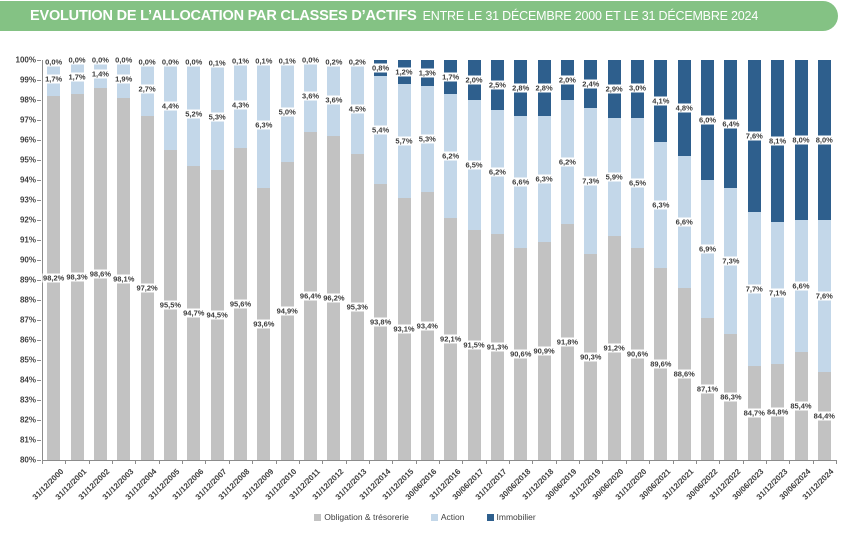  Describe the element at coordinates (544, 88) in the screenshot. I see `data-label-immobilier: 2,8%` at that location.